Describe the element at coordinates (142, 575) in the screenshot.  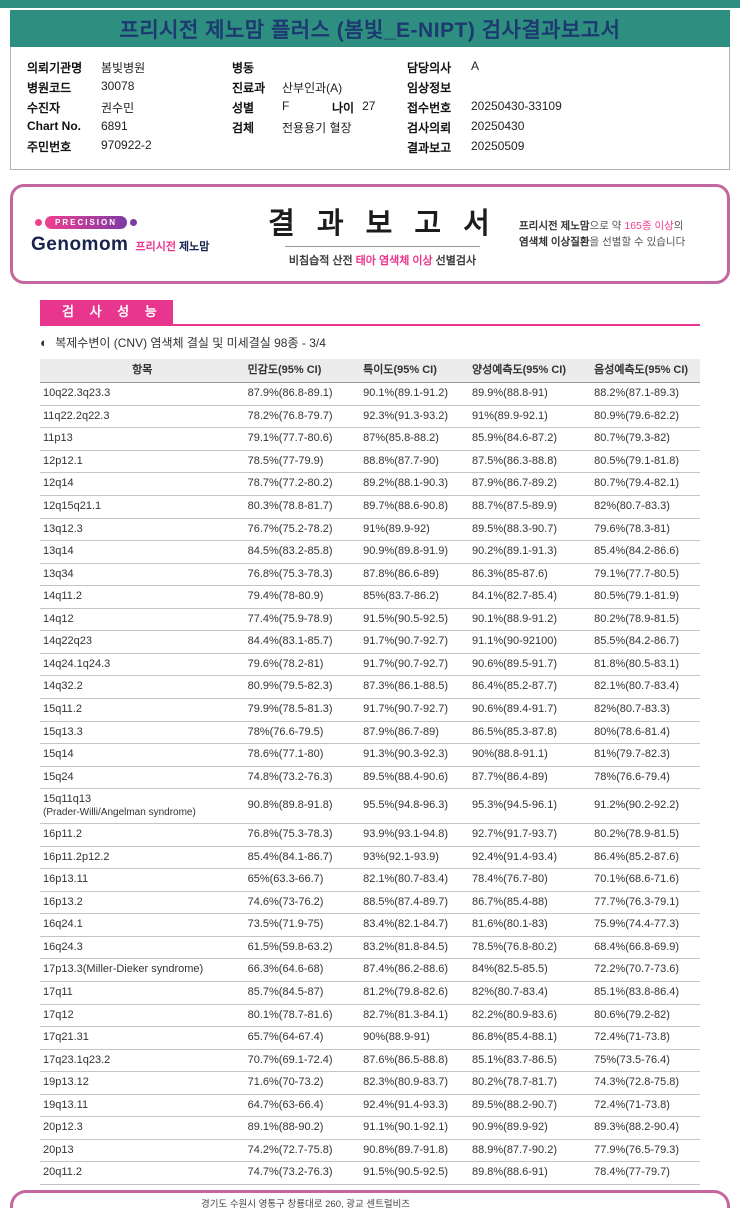
I see `cell-item: 13q34` at that location.